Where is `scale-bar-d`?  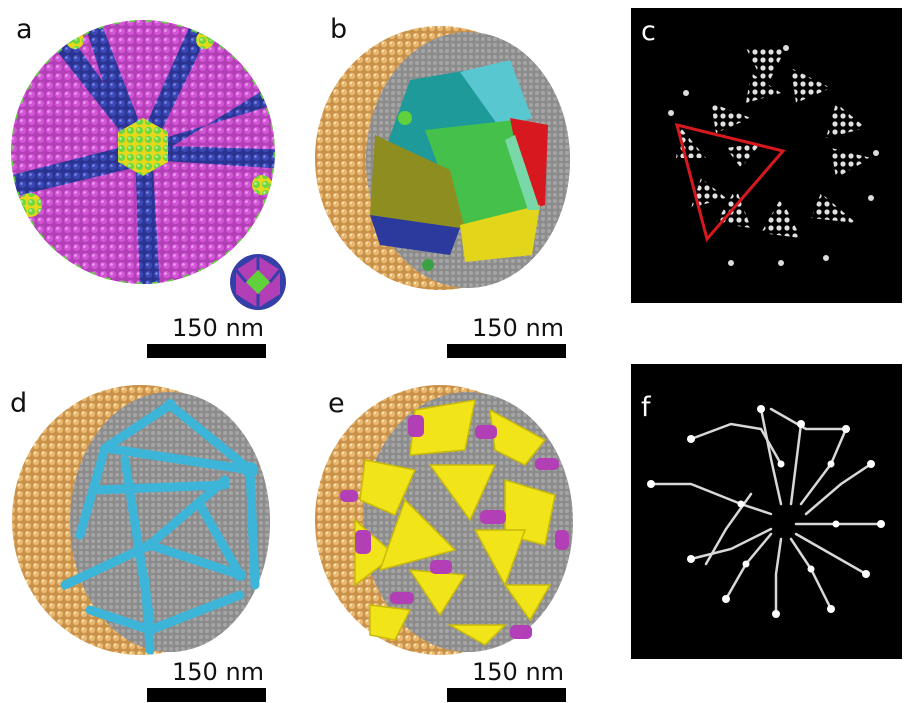
scale-bar-d is located at coordinates (206, 695).